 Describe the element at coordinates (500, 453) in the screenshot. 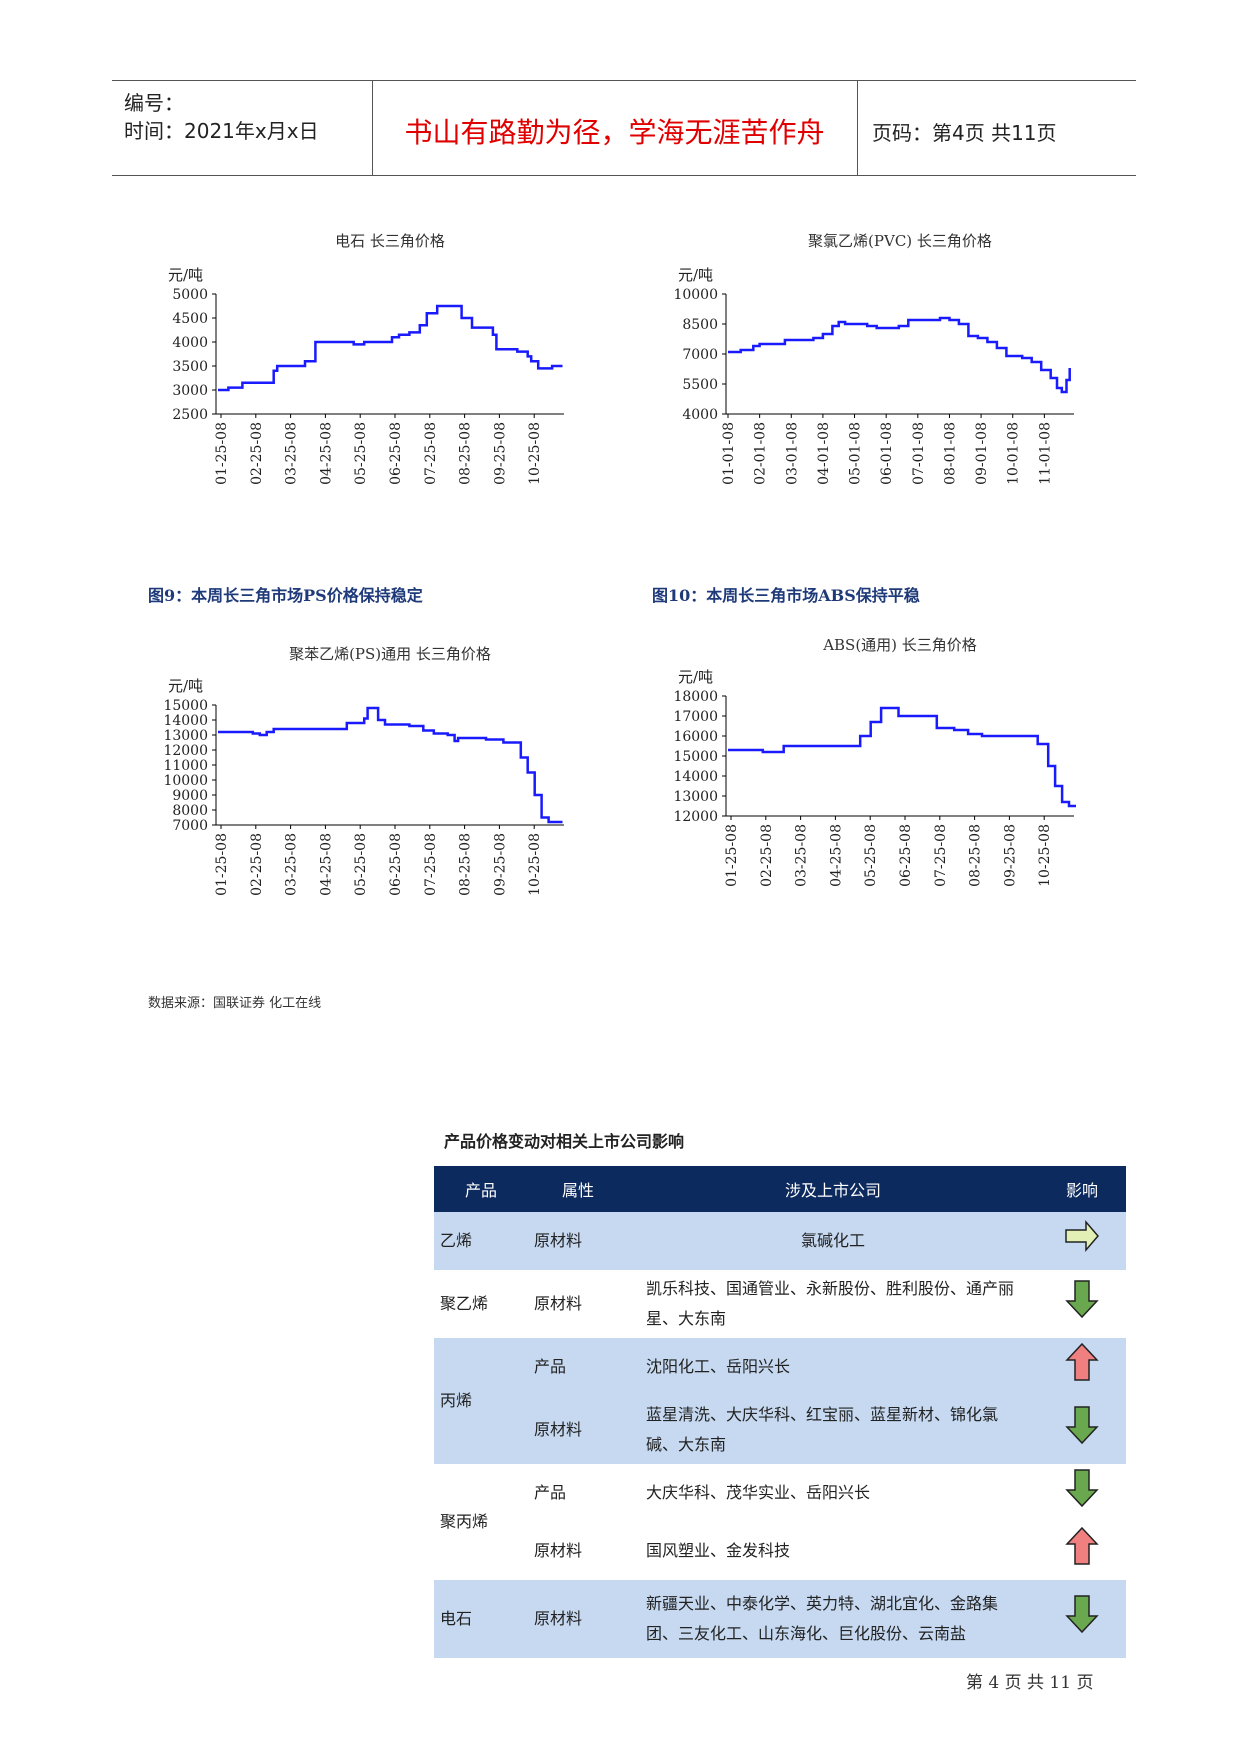

I see `x-tick-label: 09-25-08` at that location.